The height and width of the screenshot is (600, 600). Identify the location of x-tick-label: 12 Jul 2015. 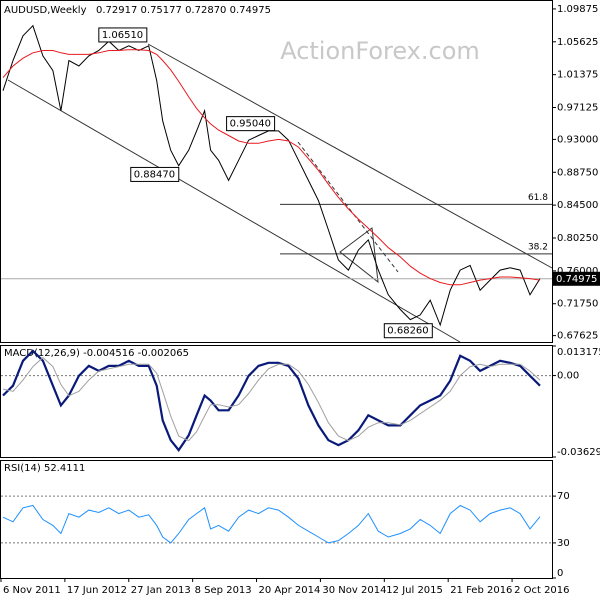
(414, 590).